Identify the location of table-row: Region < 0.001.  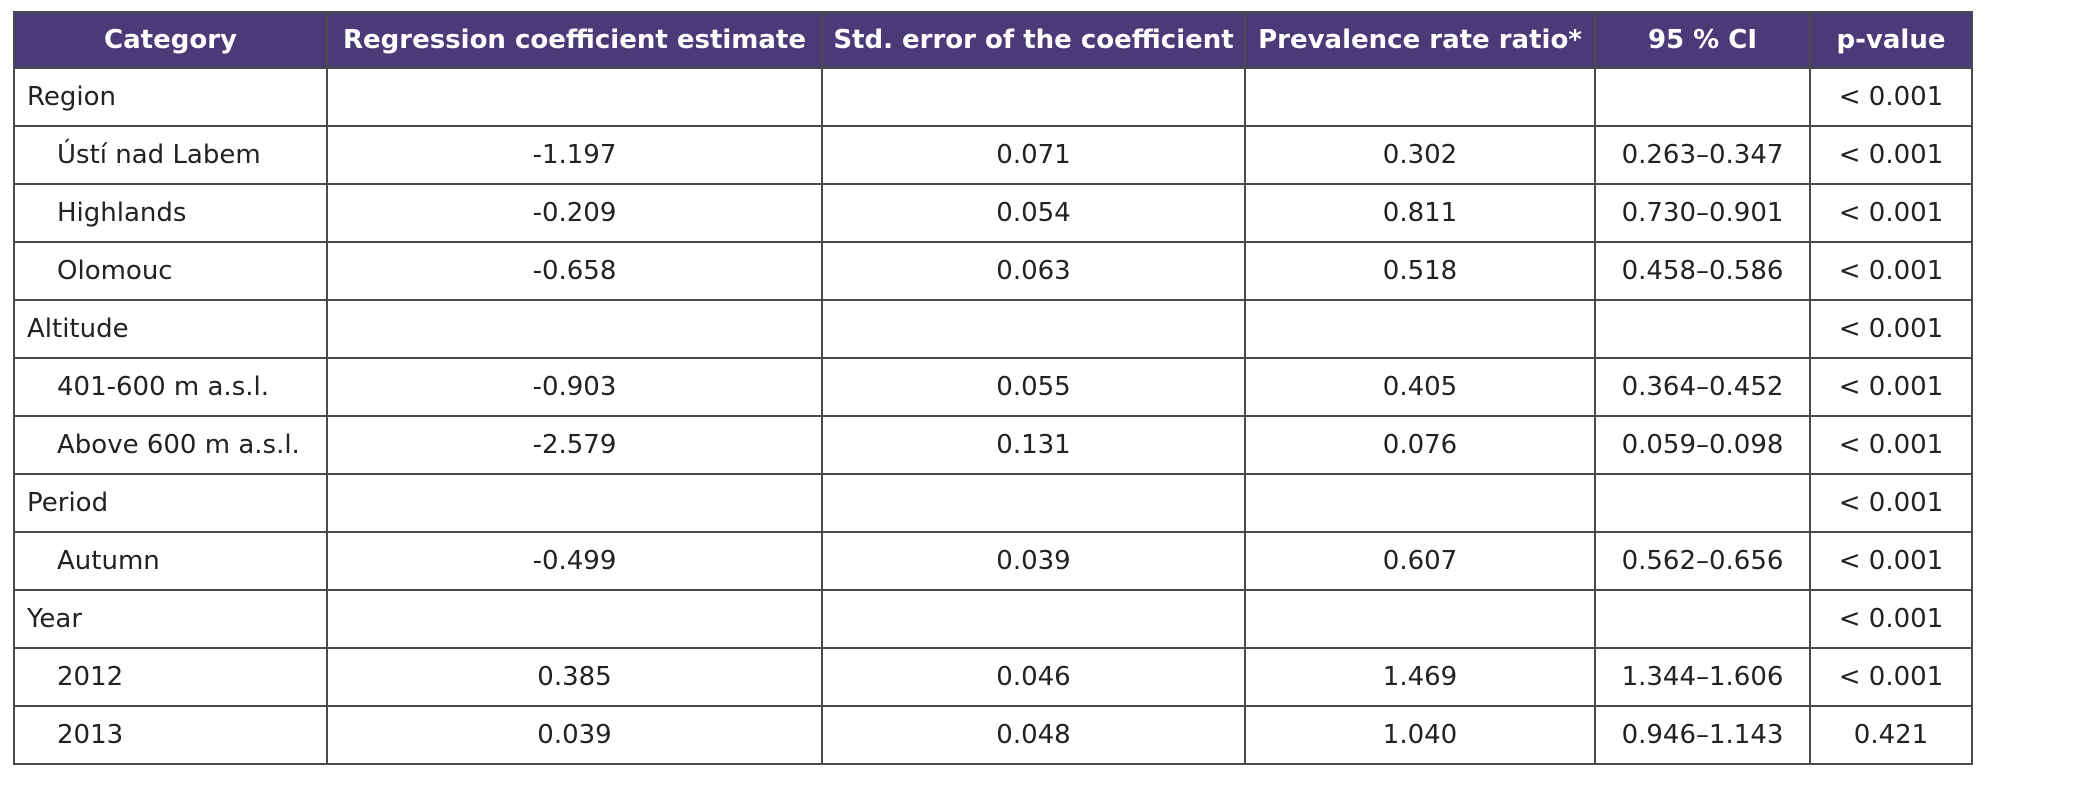
(993, 97).